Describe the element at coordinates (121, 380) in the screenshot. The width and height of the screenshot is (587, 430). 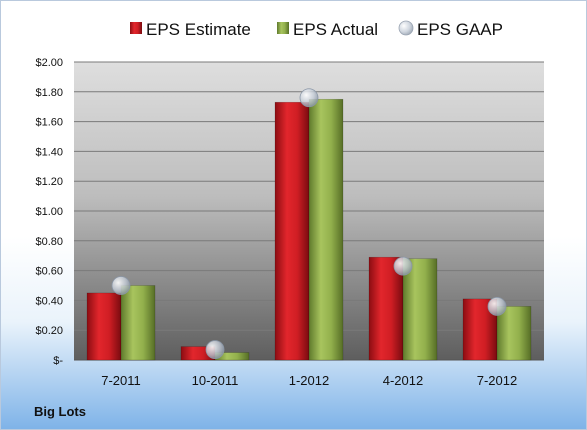
I see `x-tick-label: 7-2011` at that location.